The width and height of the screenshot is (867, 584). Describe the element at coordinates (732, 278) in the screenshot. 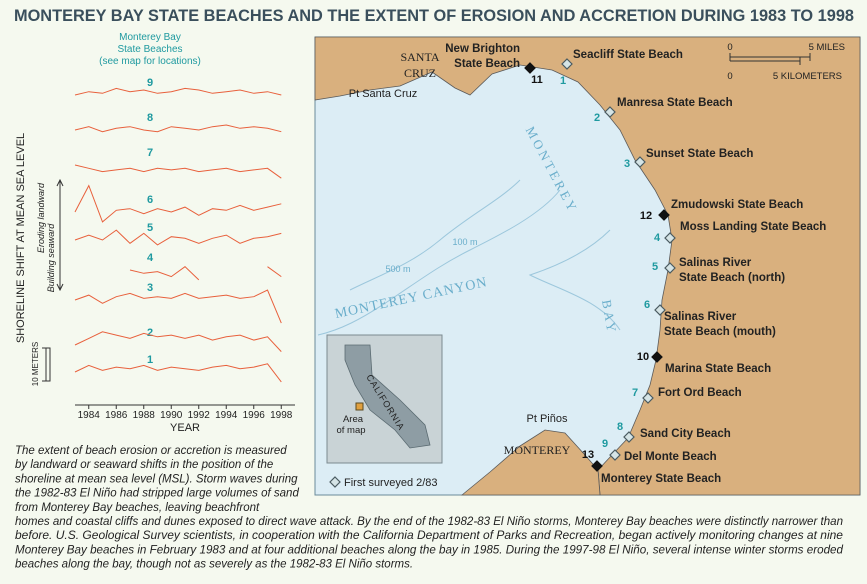

I see `beach-name: State Beach (north)` at that location.